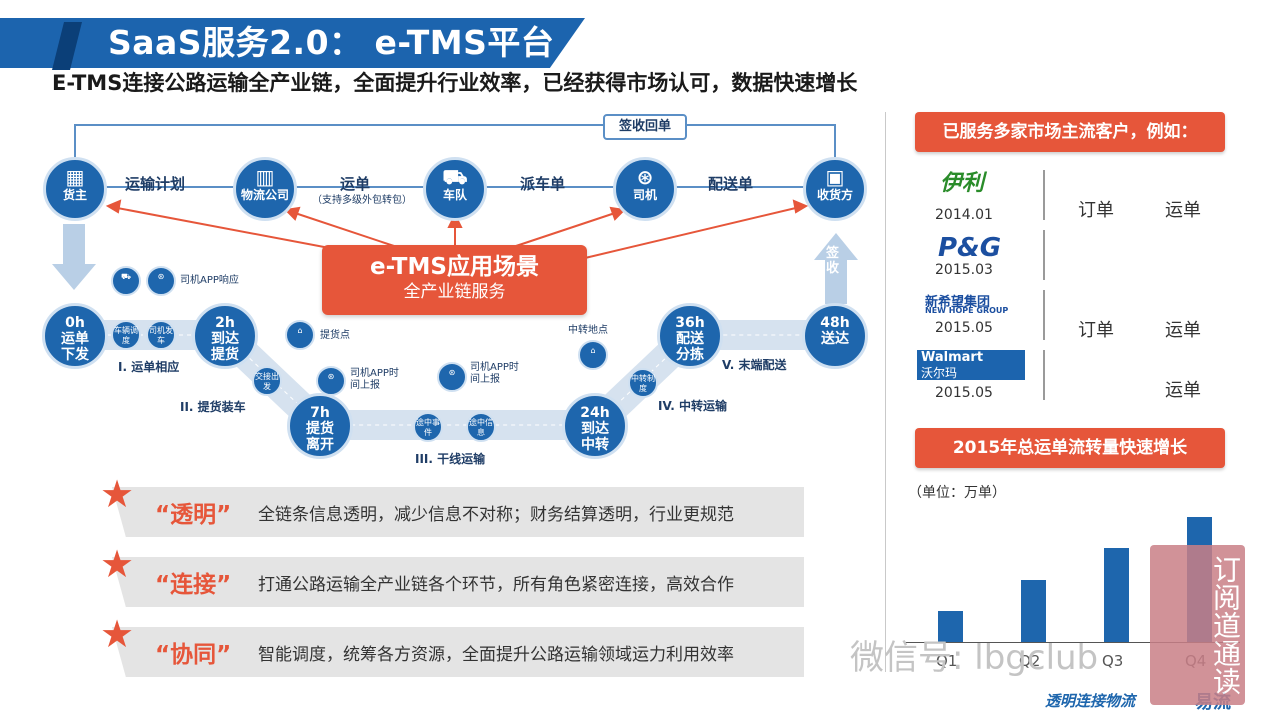 This screenshot has height=720, width=1280. Describe the element at coordinates (958, 302) in the screenshot. I see `logo-newhope: 新希望集团` at that location.